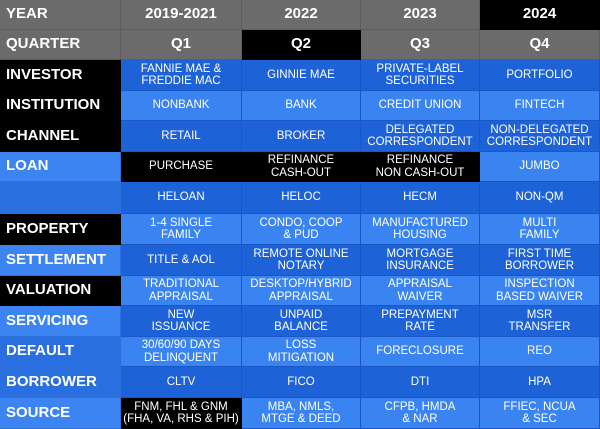 Image resolution: width=600 pixels, height=429 pixels. What do you see at coordinates (540, 352) in the screenshot?
I see `table-cell: REO` at bounding box center [540, 352].